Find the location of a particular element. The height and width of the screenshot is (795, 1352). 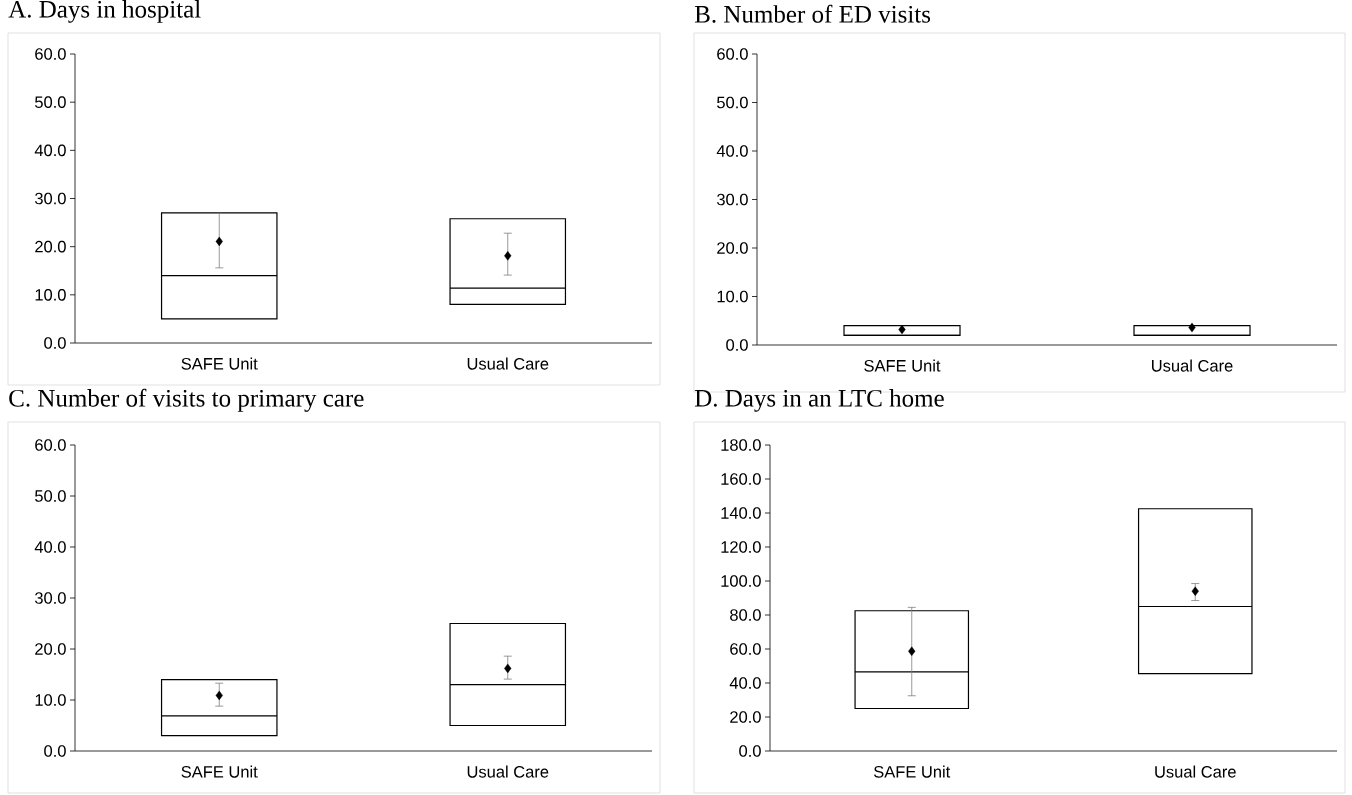

y-tick-label: 80.0 is located at coordinates (745, 615).